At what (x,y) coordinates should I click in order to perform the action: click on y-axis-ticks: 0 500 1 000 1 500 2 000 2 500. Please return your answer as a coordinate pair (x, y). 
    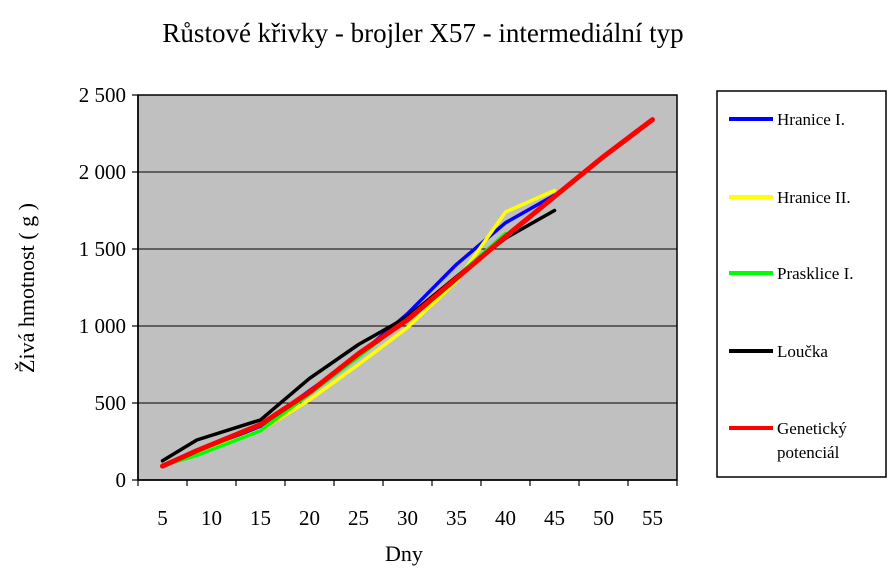
    Looking at the image, I should click on (108, 287).